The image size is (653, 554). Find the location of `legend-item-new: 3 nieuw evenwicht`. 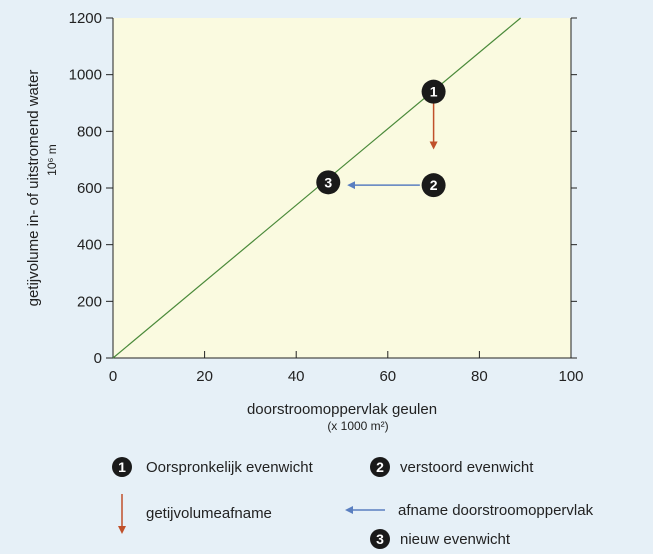

legend-item-new: 3 nieuw evenwicht is located at coordinates (440, 539).